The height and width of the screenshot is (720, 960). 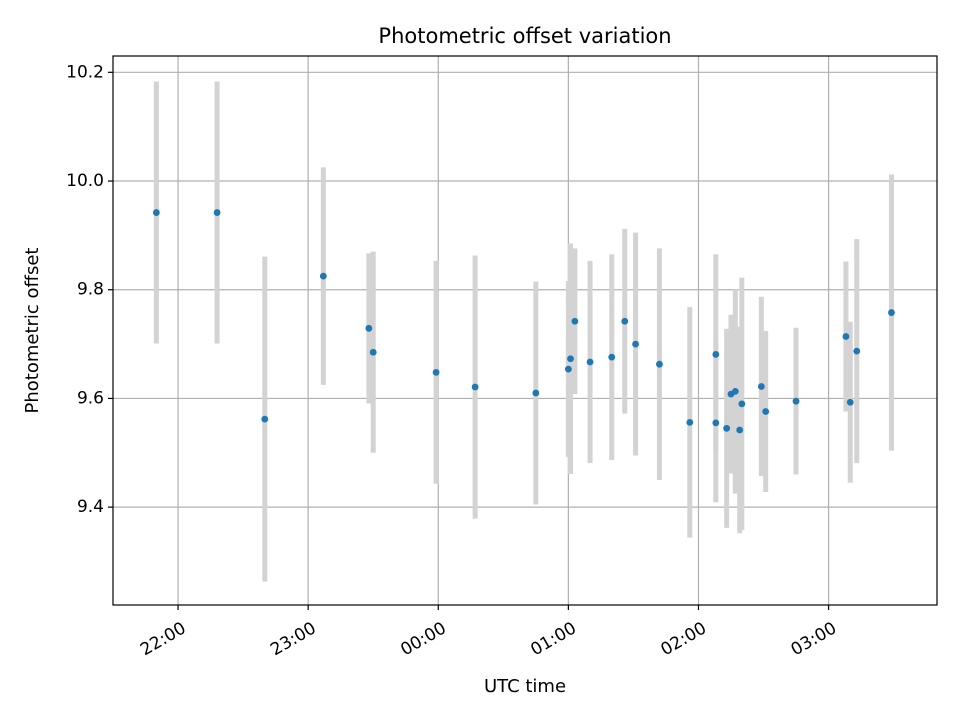 What do you see at coordinates (524, 36) in the screenshot?
I see `chart-title: Photometric offset variation` at bounding box center [524, 36].